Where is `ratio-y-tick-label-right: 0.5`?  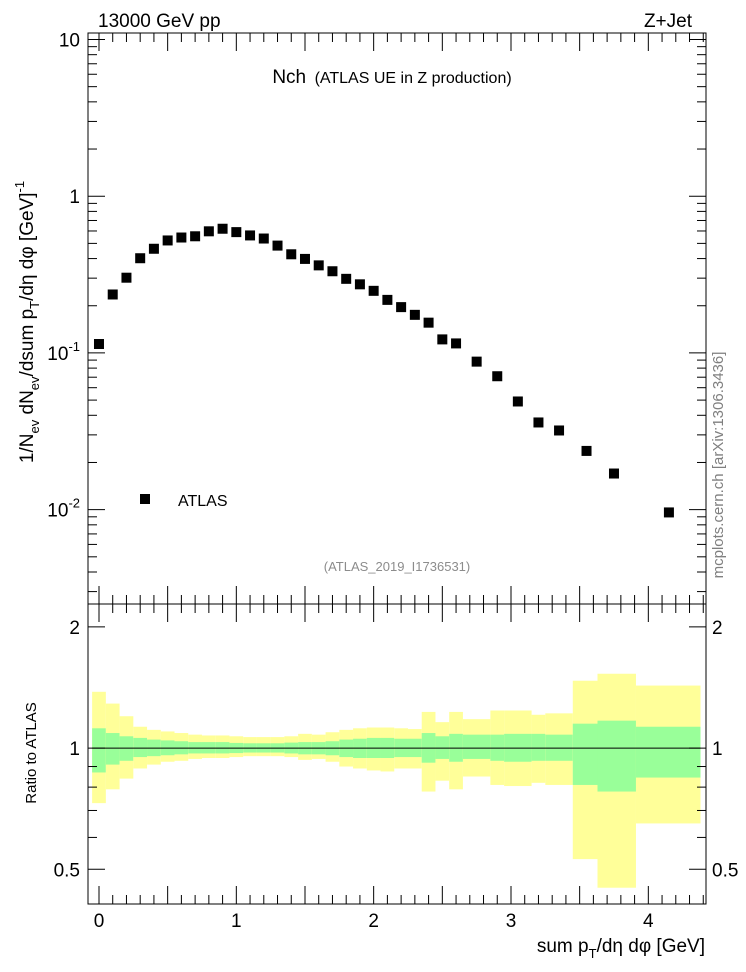 ratio-y-tick-label-right: 0.5 is located at coordinates (725, 870).